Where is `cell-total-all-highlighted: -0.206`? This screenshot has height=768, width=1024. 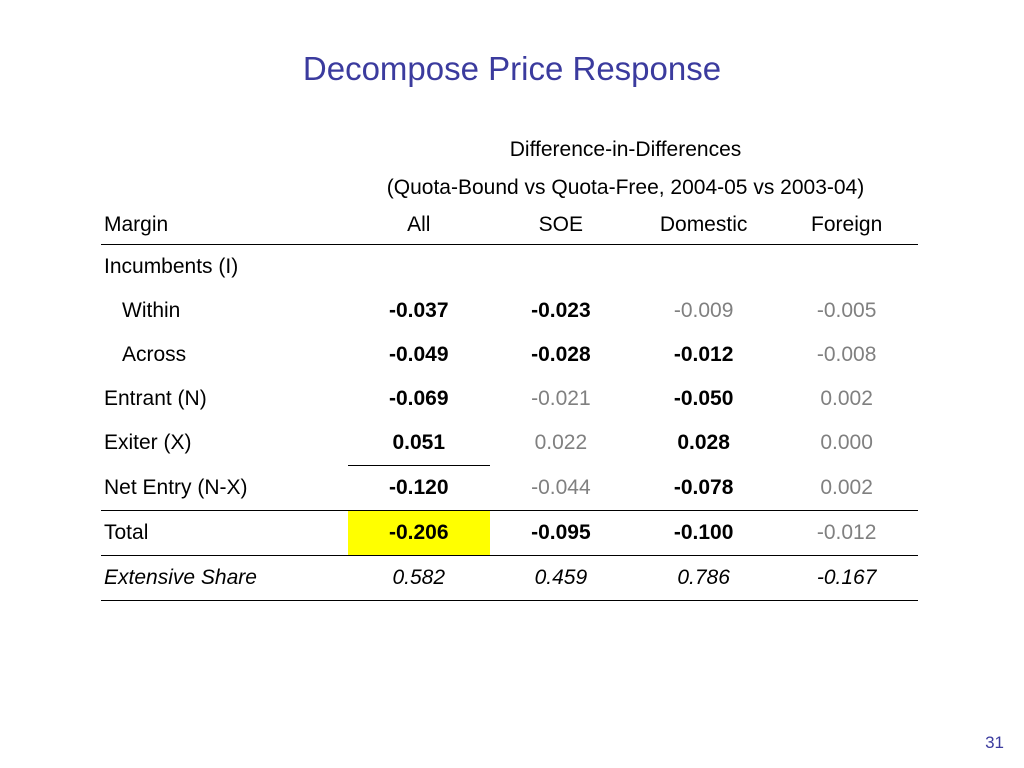 cell-total-all-highlighted: -0.206 is located at coordinates (418, 533).